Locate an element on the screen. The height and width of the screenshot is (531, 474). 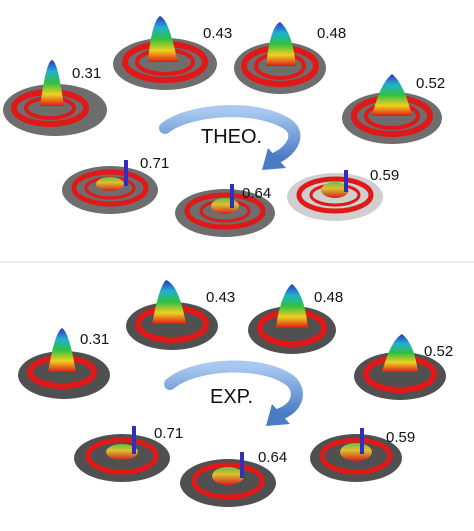
panel-title-theo: THEO. is located at coordinates (231, 137).